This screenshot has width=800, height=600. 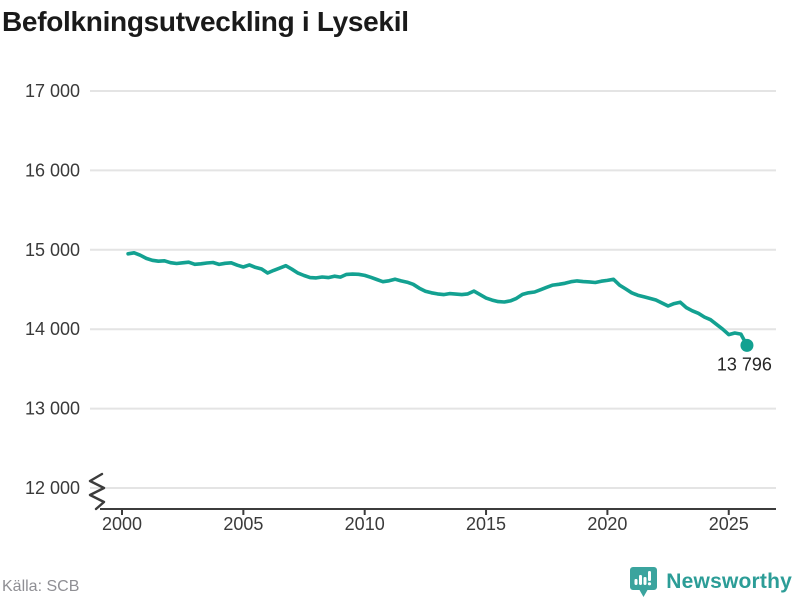 What do you see at coordinates (243, 524) in the screenshot?
I see `x-axis-tick-label: 2005` at bounding box center [243, 524].